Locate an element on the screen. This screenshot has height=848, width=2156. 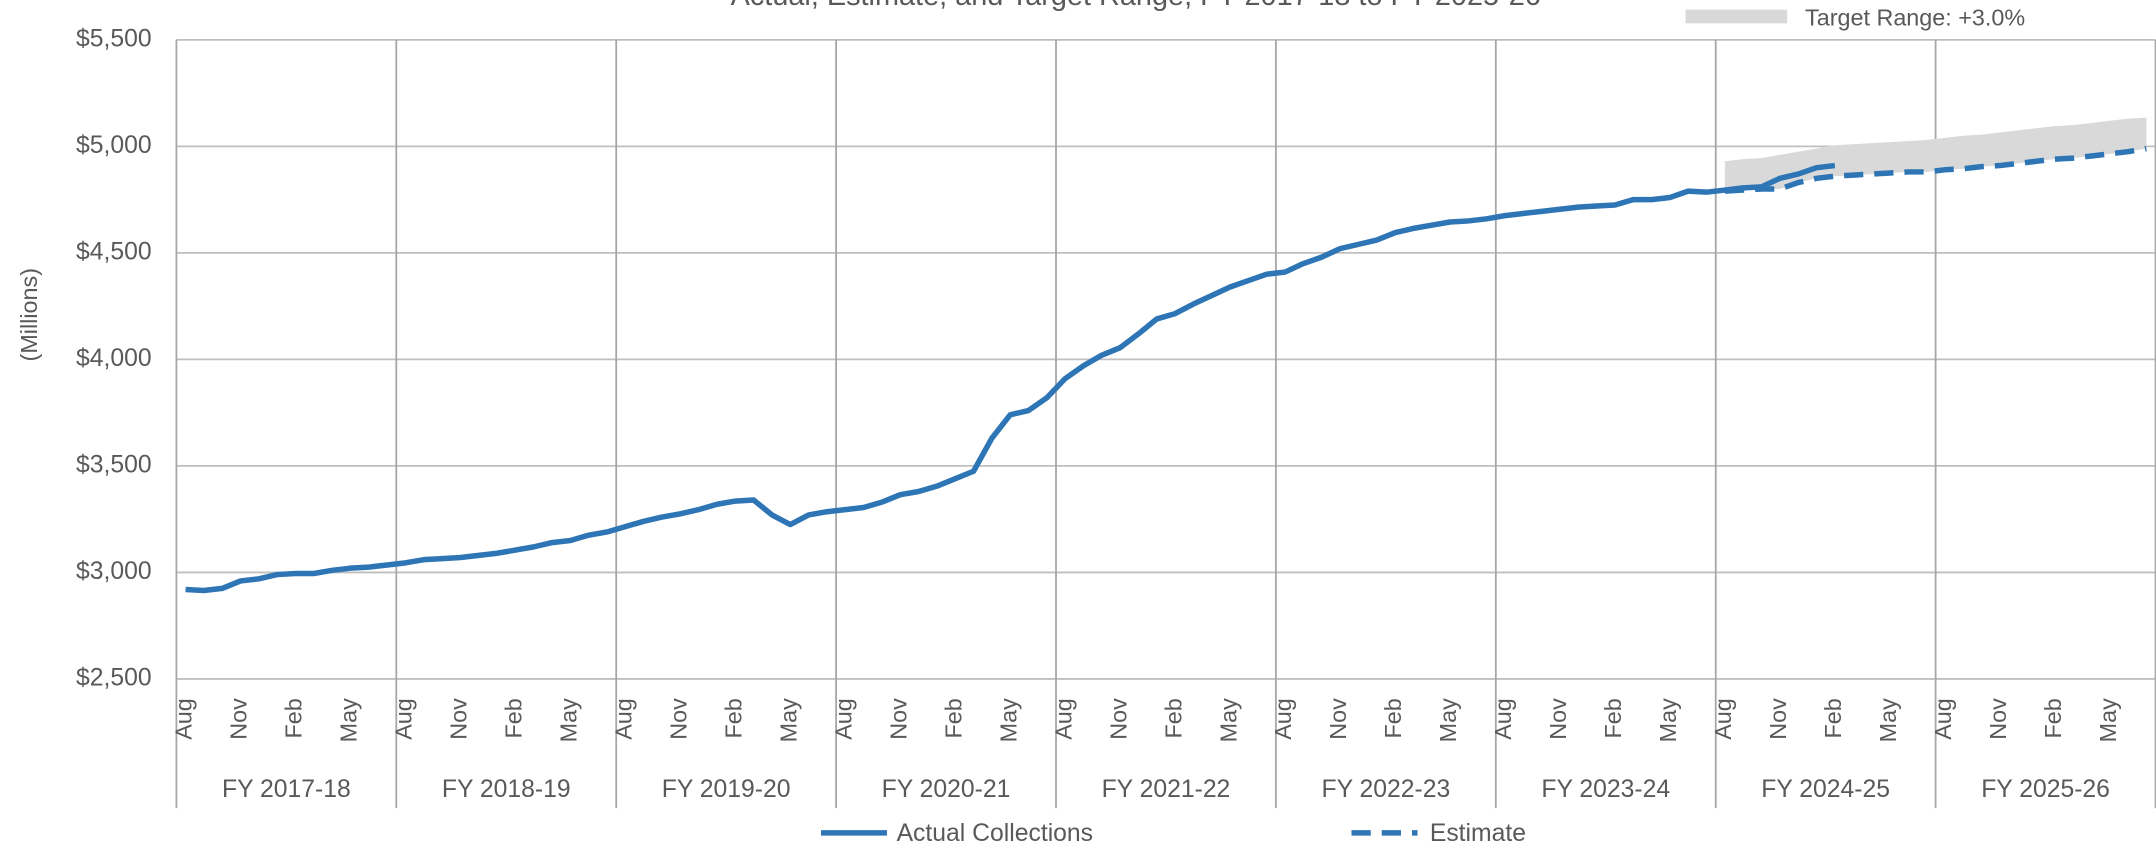
y-tick-label: $4,000 is located at coordinates (114, 358).